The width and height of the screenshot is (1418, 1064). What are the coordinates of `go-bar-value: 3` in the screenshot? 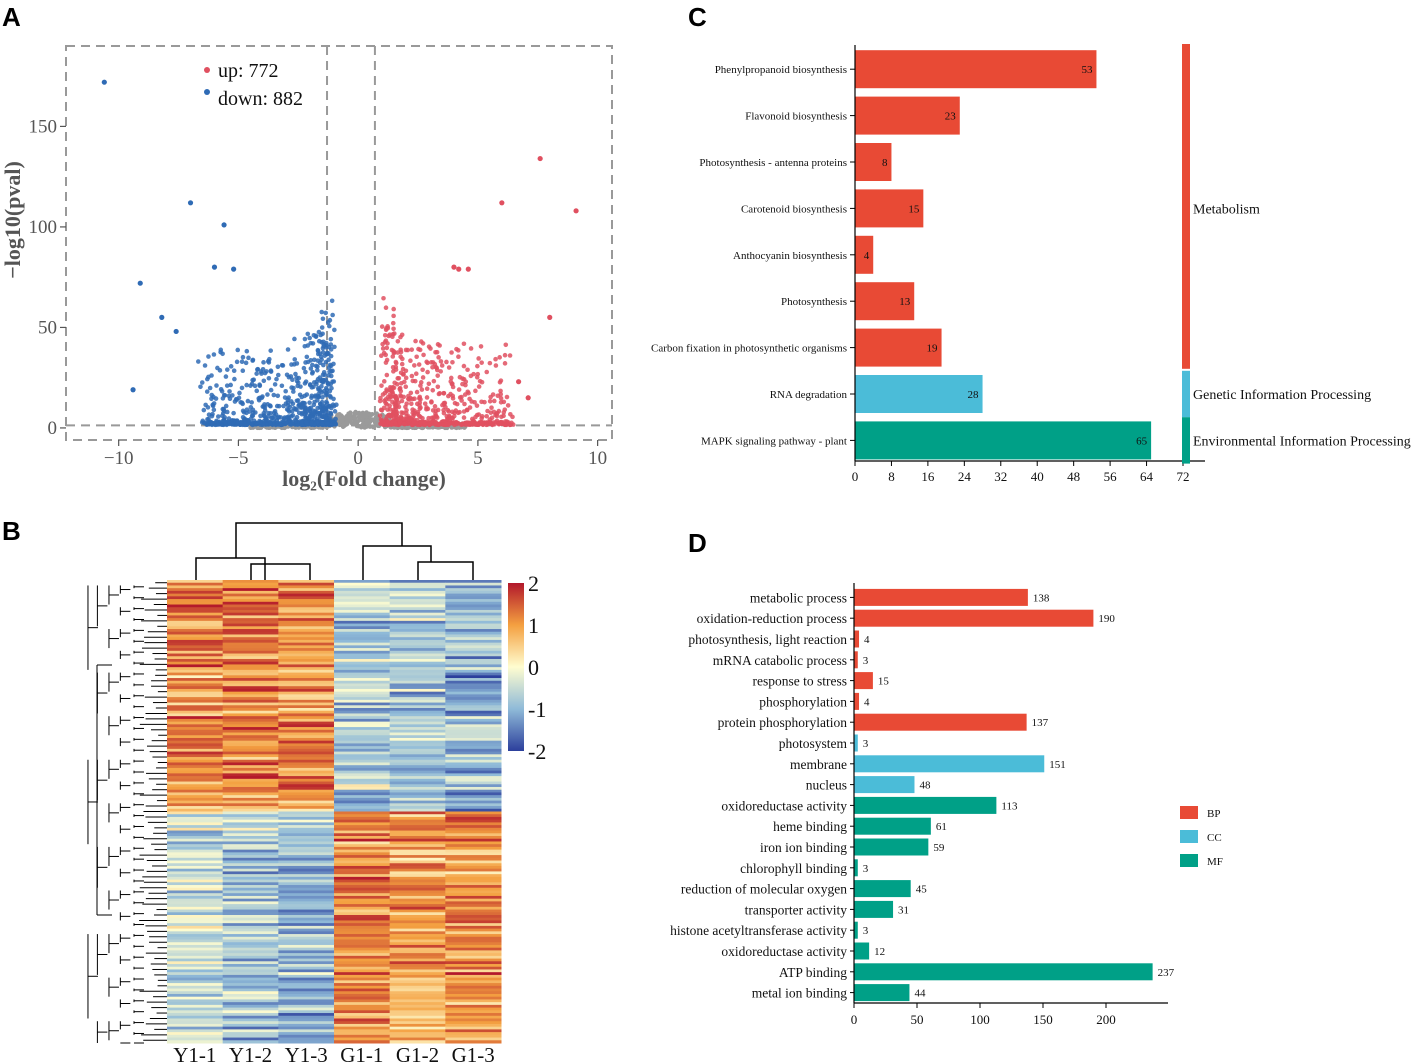 It's located at (866, 744).